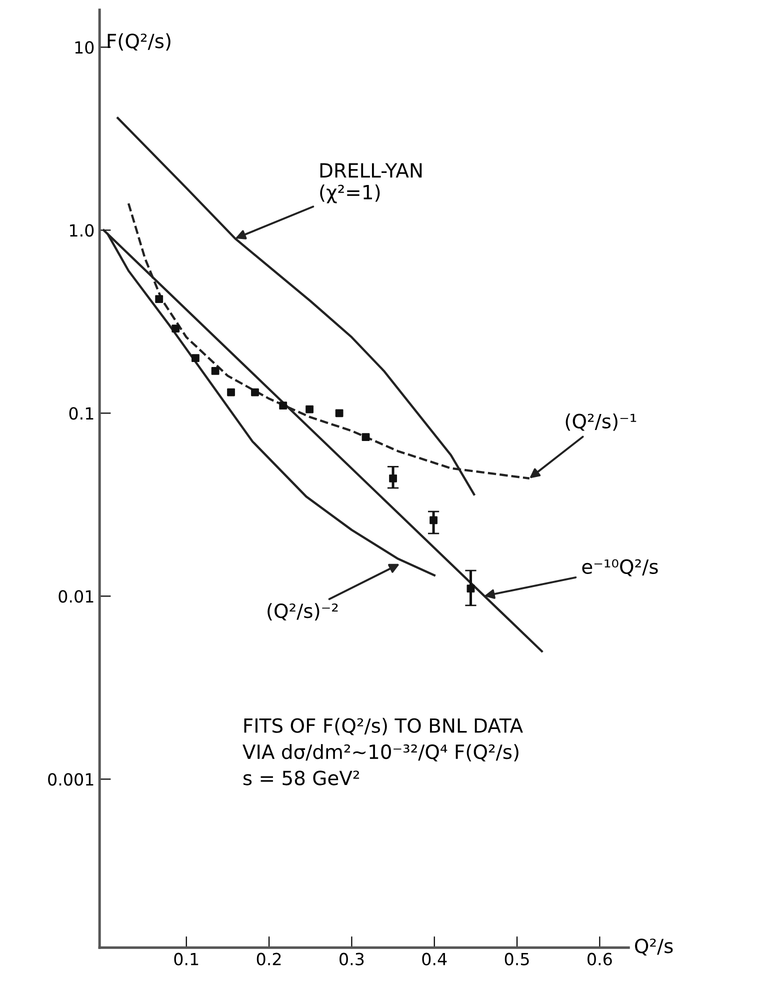 This screenshot has height=982, width=778. Describe the element at coordinates (268, 959) in the screenshot. I see `x-tick-label: 0.2` at that location.